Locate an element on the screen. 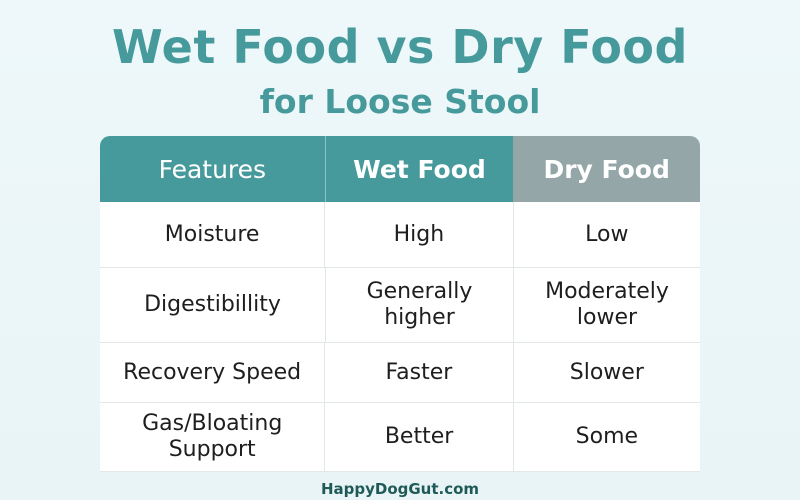 This screenshot has width=800, height=500. wet-cell: Generally higher is located at coordinates (419, 305).